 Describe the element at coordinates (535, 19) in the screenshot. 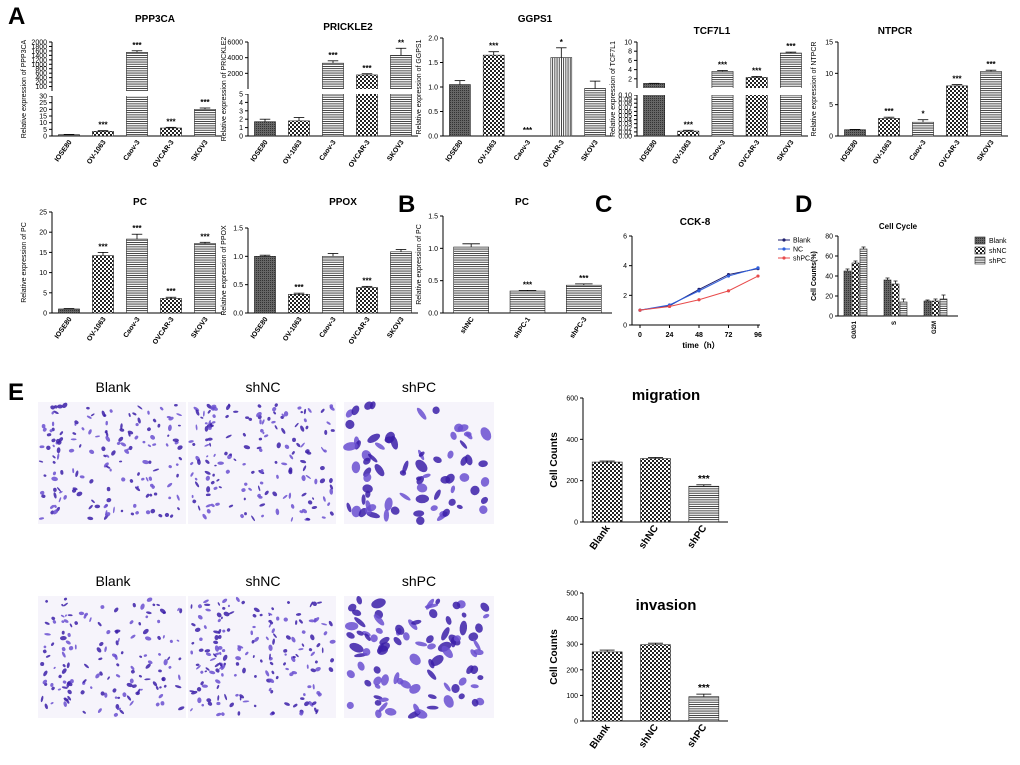

I see `chart-title: GGPS1` at that location.